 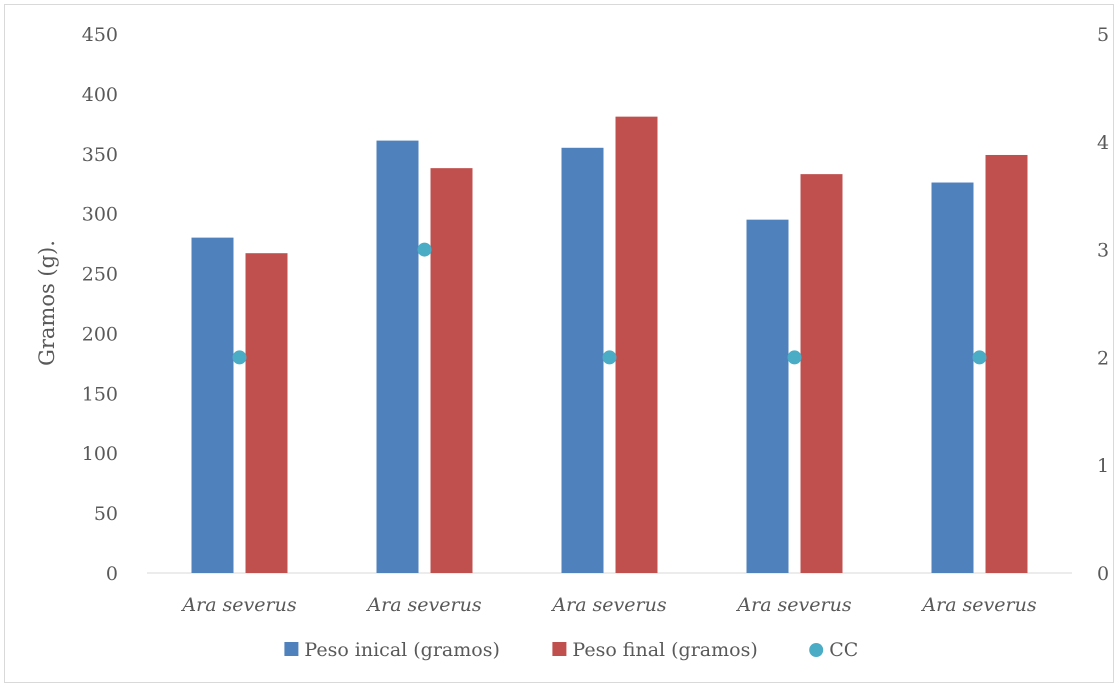 I want to click on y-tick-label: 100, so click(x=100, y=454).